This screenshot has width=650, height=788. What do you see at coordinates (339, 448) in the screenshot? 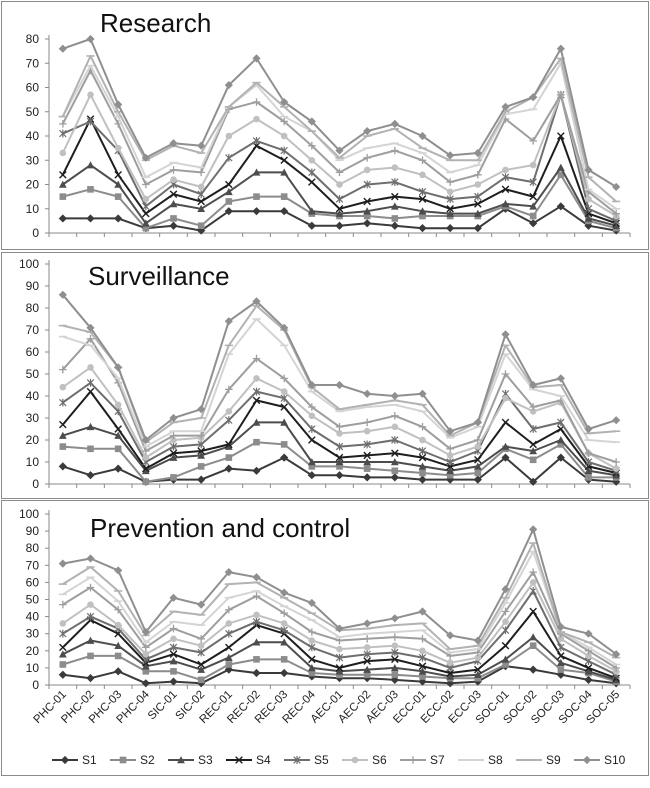
I see `series-s3` at bounding box center [339, 448].